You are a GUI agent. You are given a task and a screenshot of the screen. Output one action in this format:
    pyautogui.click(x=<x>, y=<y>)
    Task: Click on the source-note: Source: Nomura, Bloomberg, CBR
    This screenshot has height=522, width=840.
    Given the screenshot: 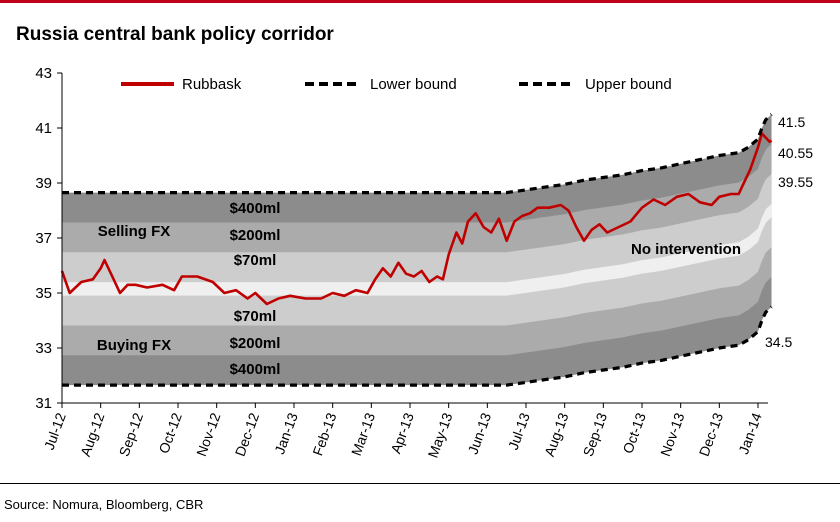 What is the action you would take?
    pyautogui.click(x=104, y=504)
    